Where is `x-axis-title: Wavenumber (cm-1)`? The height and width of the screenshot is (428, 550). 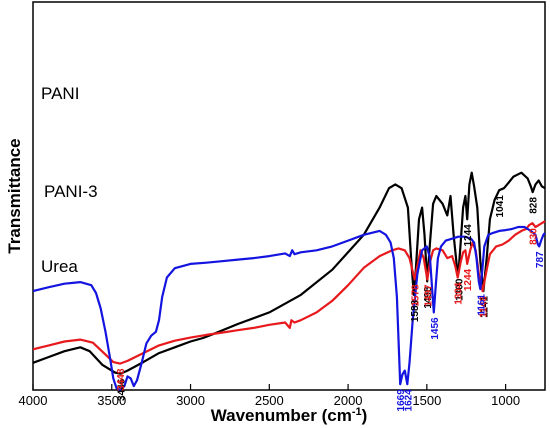 x-axis-title: Wavenumber (cm-1) is located at coordinates (289, 415).